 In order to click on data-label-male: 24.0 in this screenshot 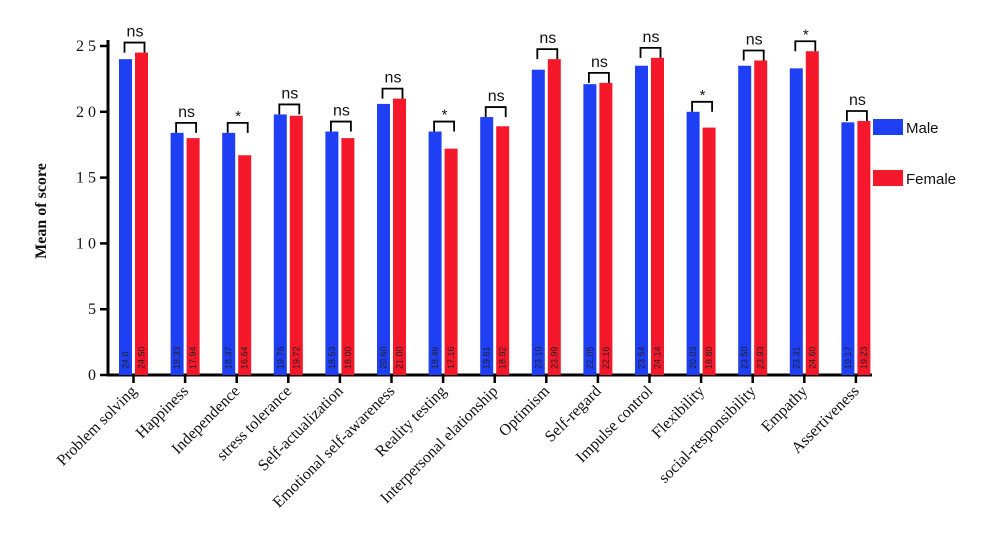, I will do `click(126, 360)`.